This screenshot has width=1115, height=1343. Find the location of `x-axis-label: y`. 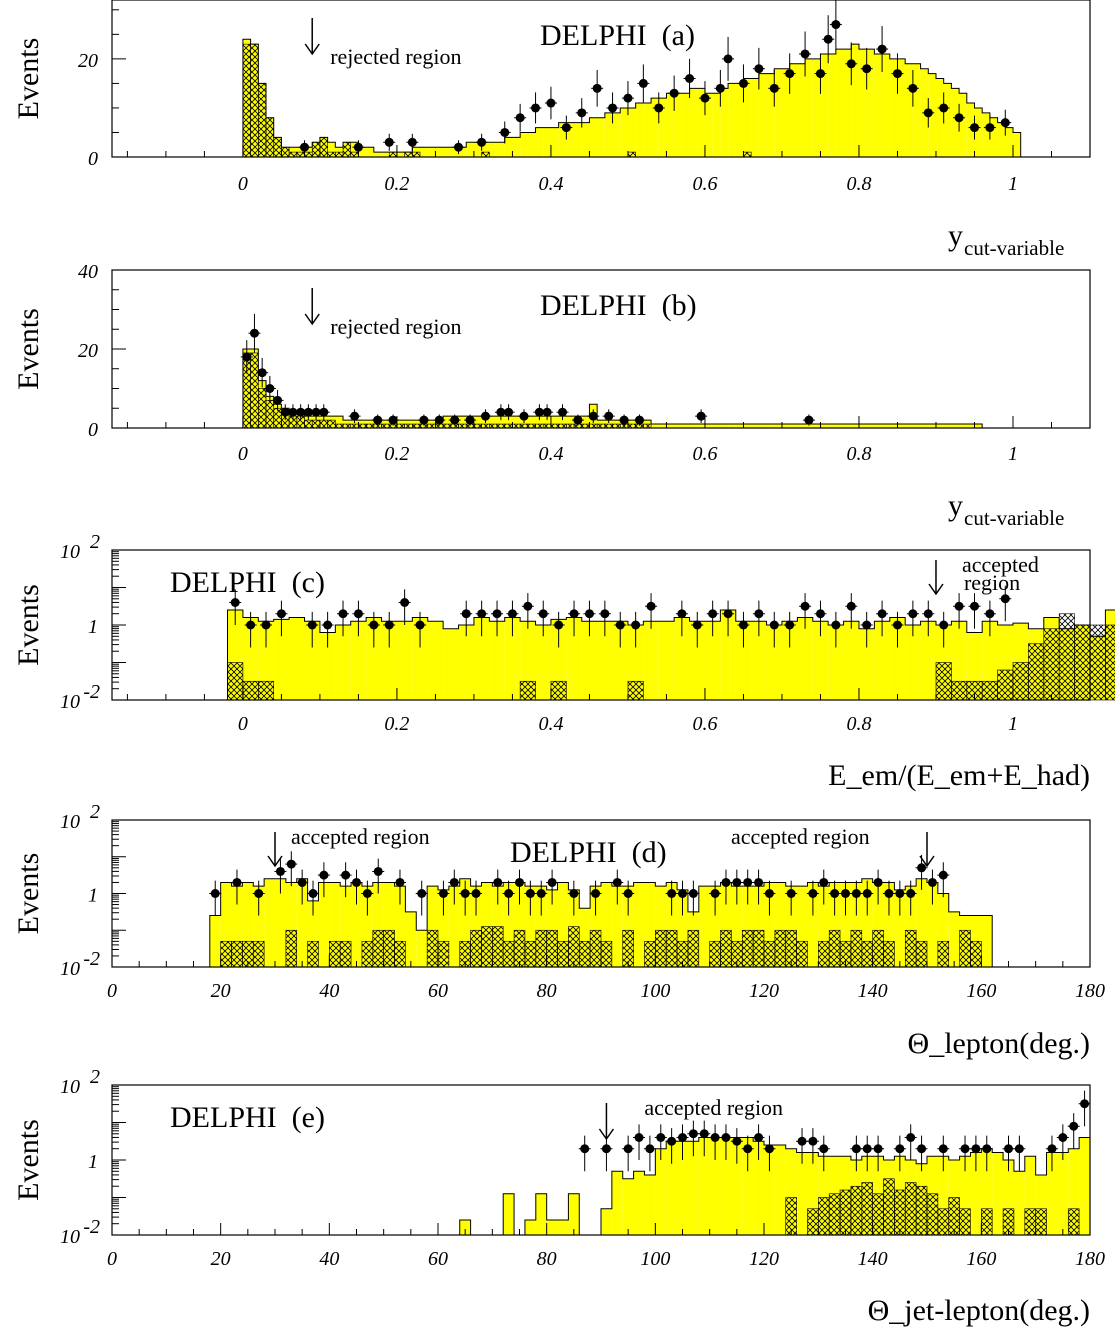

x-axis-label: y is located at coordinates (955, 505).